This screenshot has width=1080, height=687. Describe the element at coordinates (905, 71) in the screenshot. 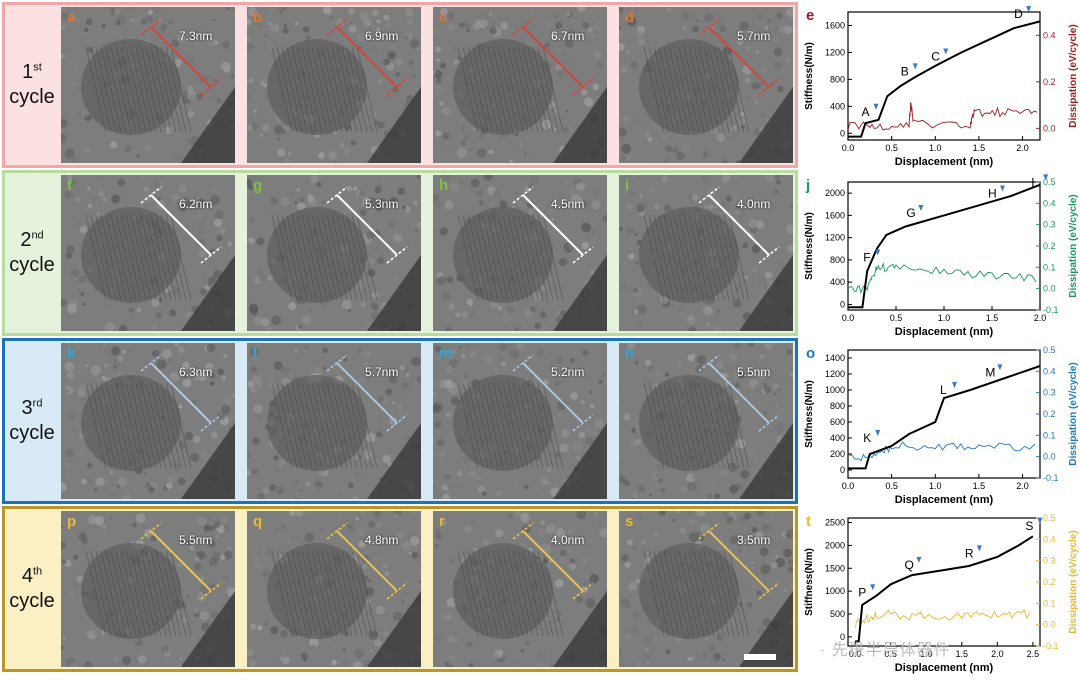

I see `annotation-label: B` at that location.